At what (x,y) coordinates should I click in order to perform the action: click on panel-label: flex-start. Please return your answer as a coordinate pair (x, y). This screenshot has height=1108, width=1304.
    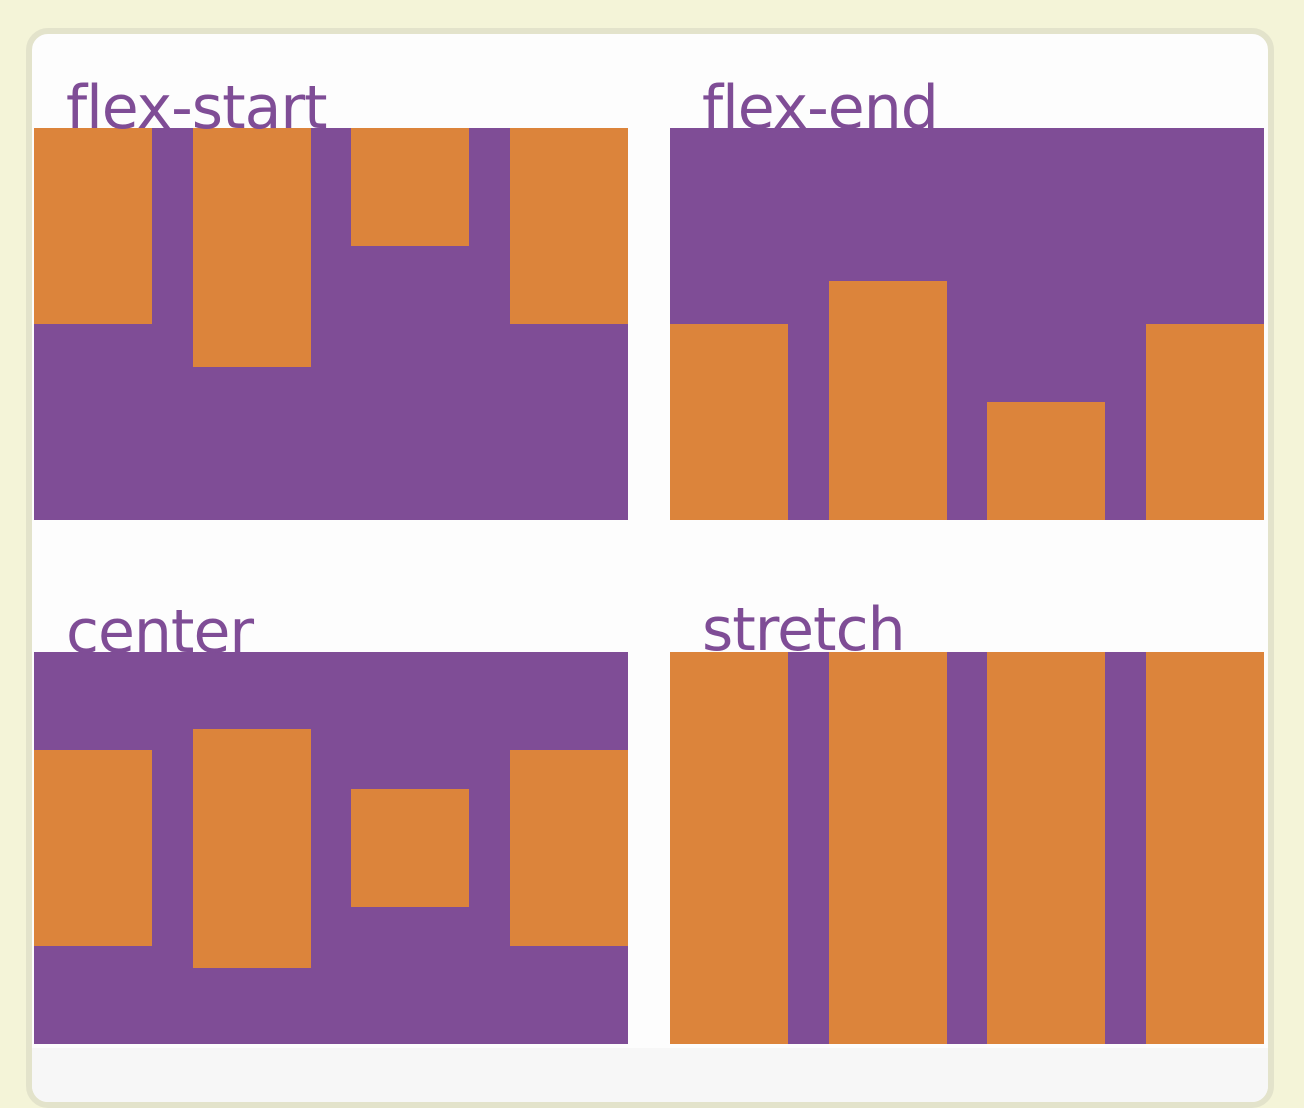
    Looking at the image, I should click on (197, 108).